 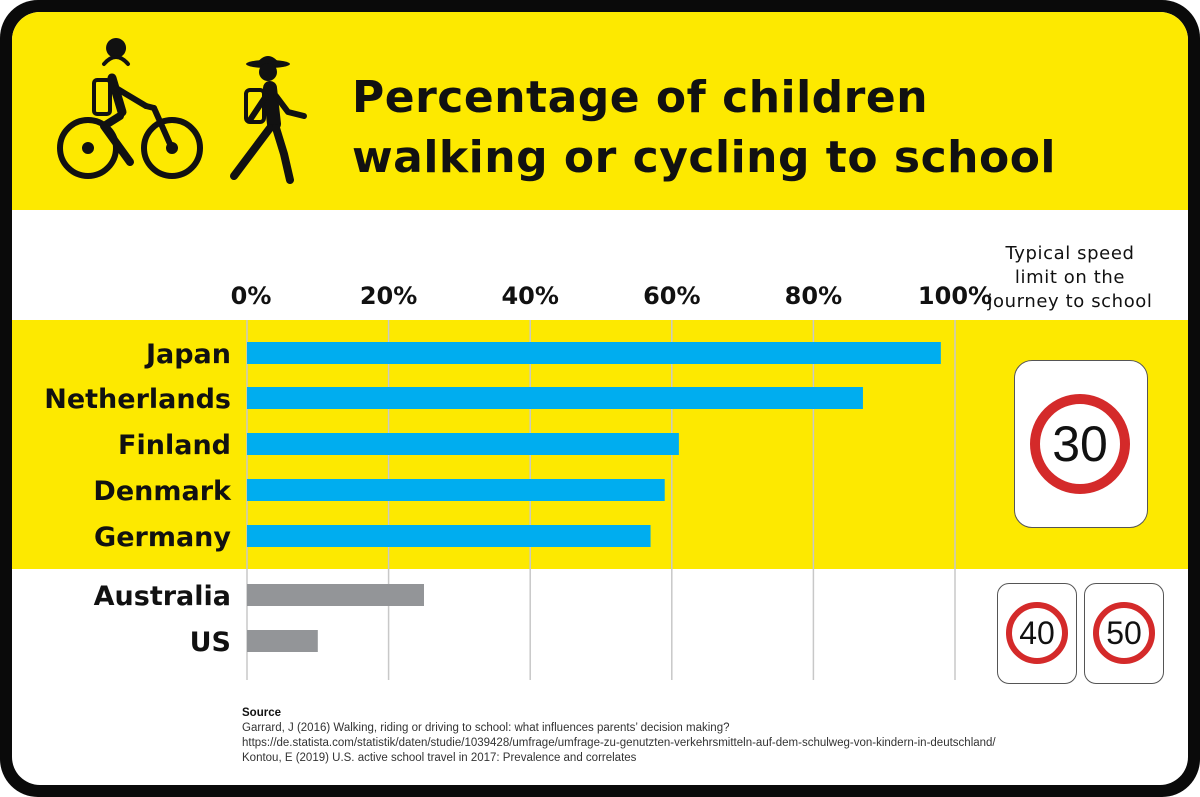 I want to click on x-tick-label: 40%, so click(x=529, y=296).